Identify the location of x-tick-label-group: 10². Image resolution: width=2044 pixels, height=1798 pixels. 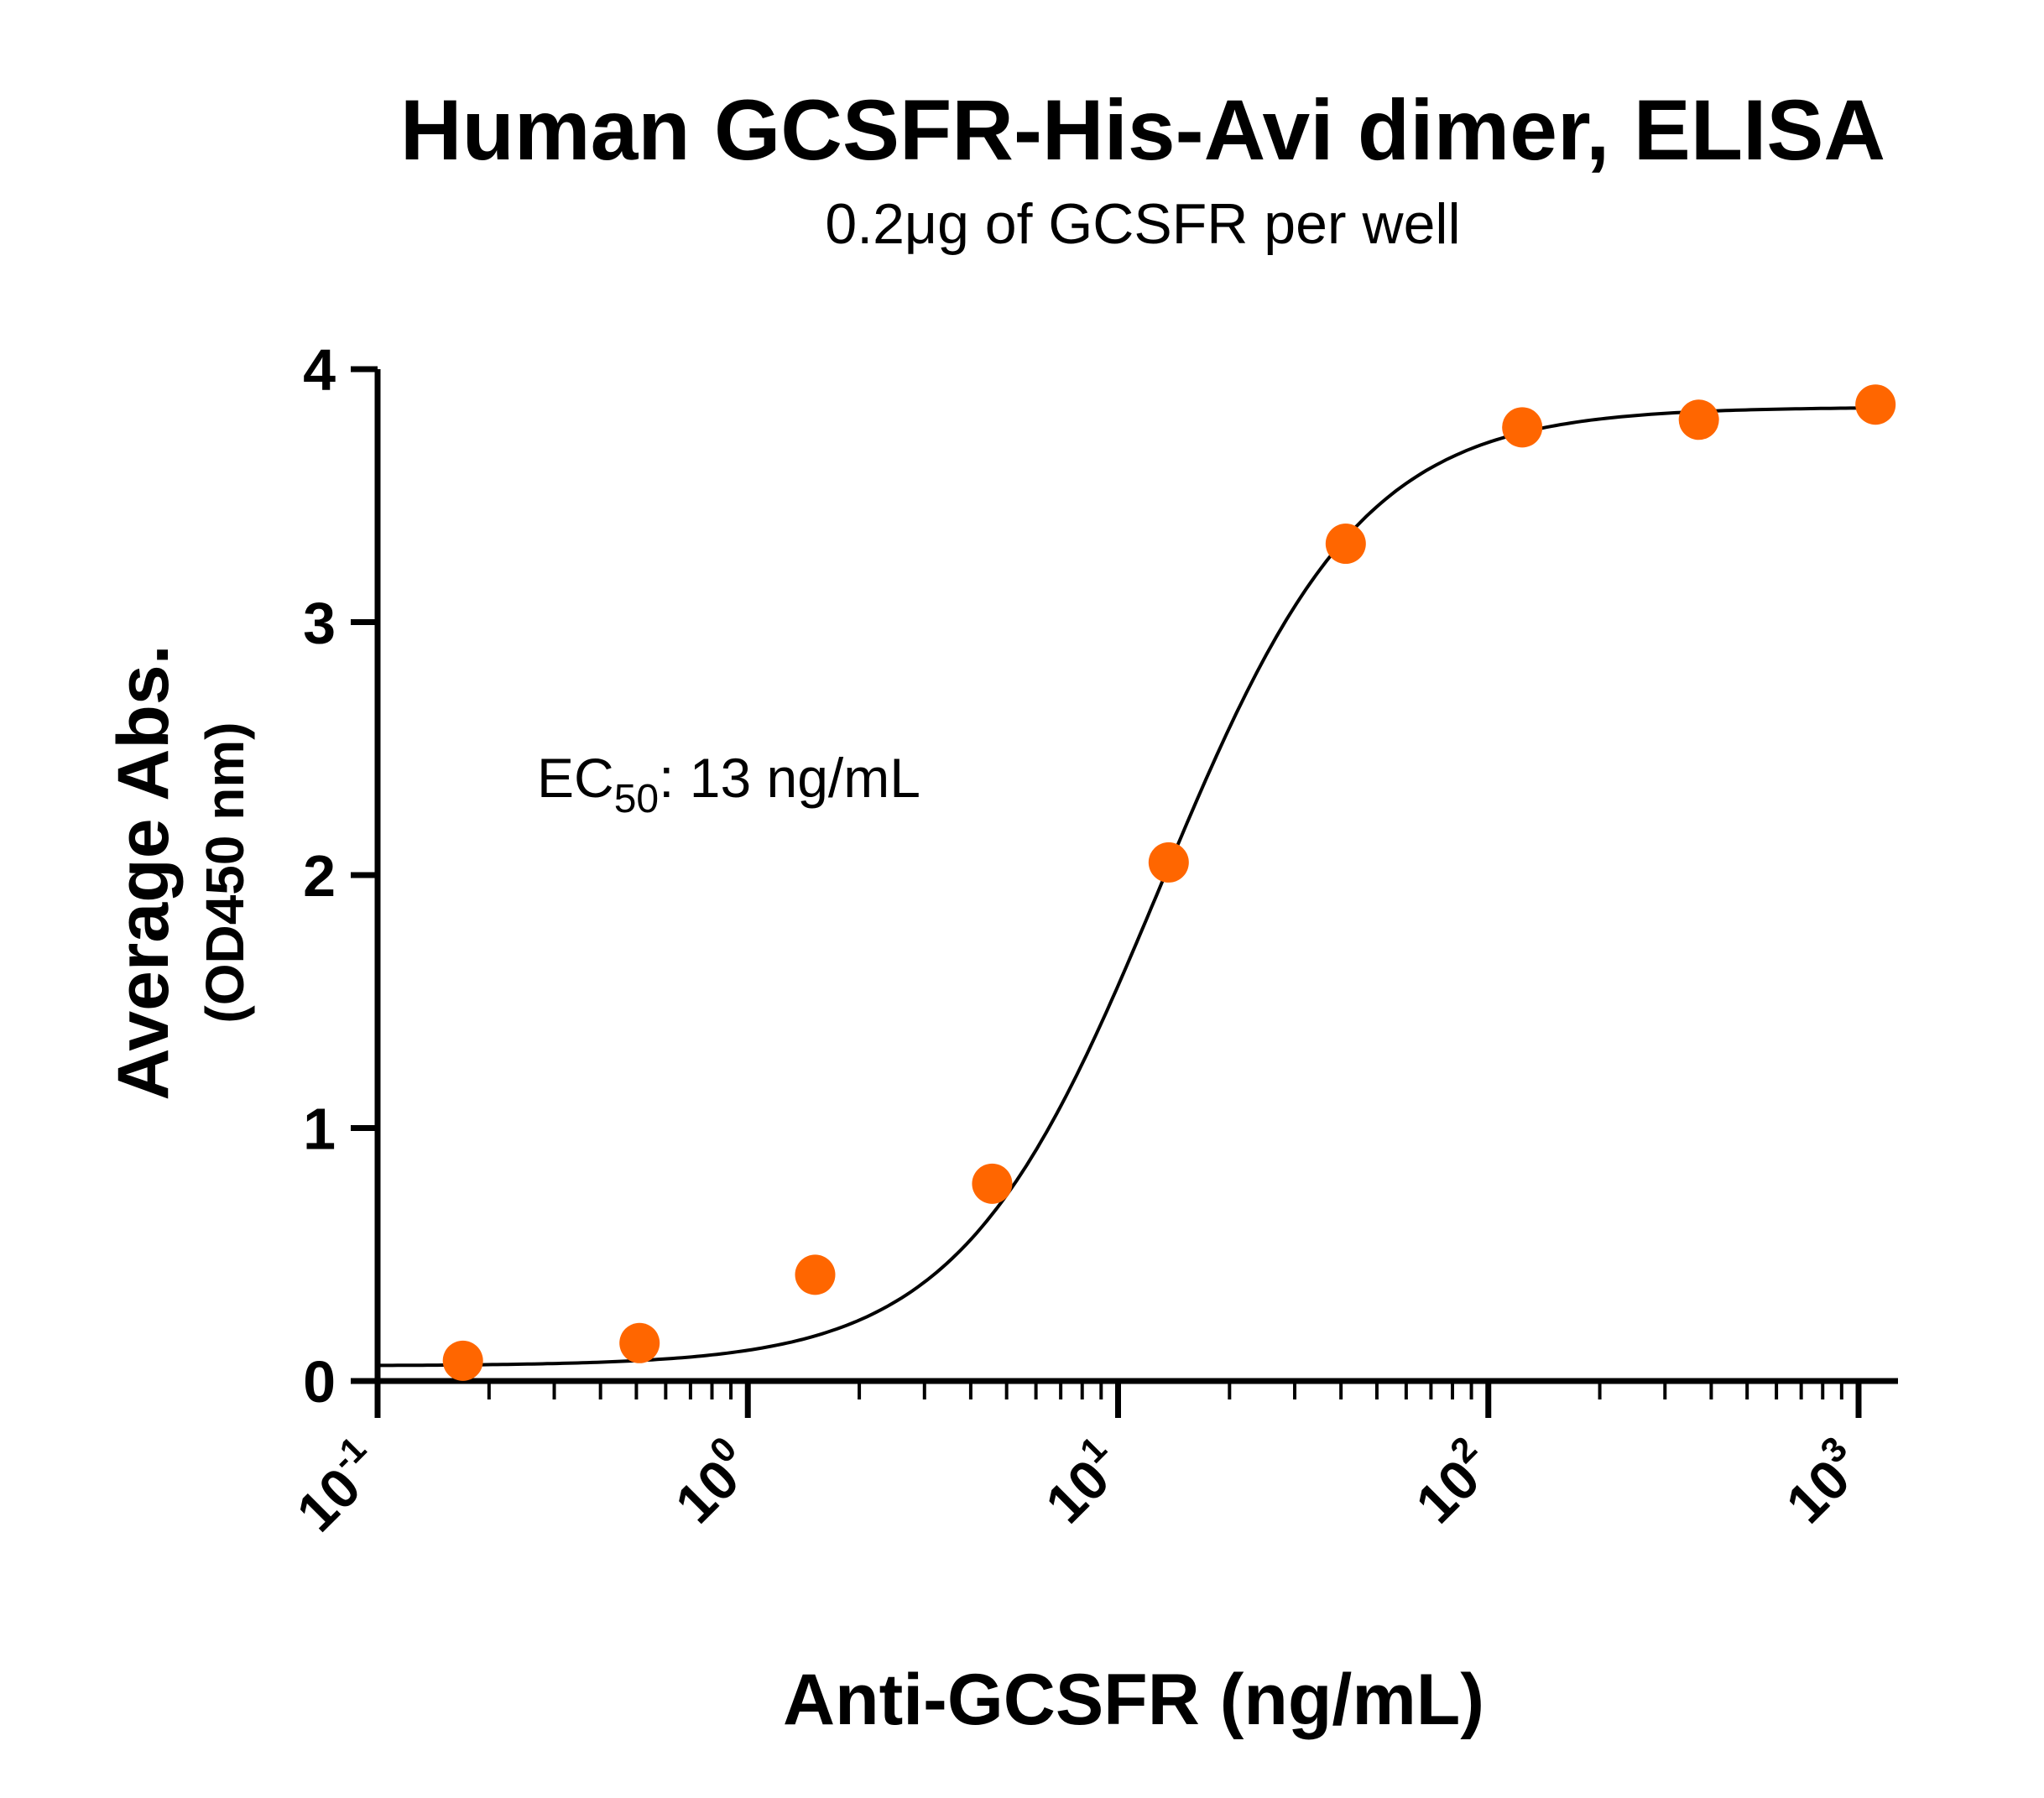
(1451, 1482).